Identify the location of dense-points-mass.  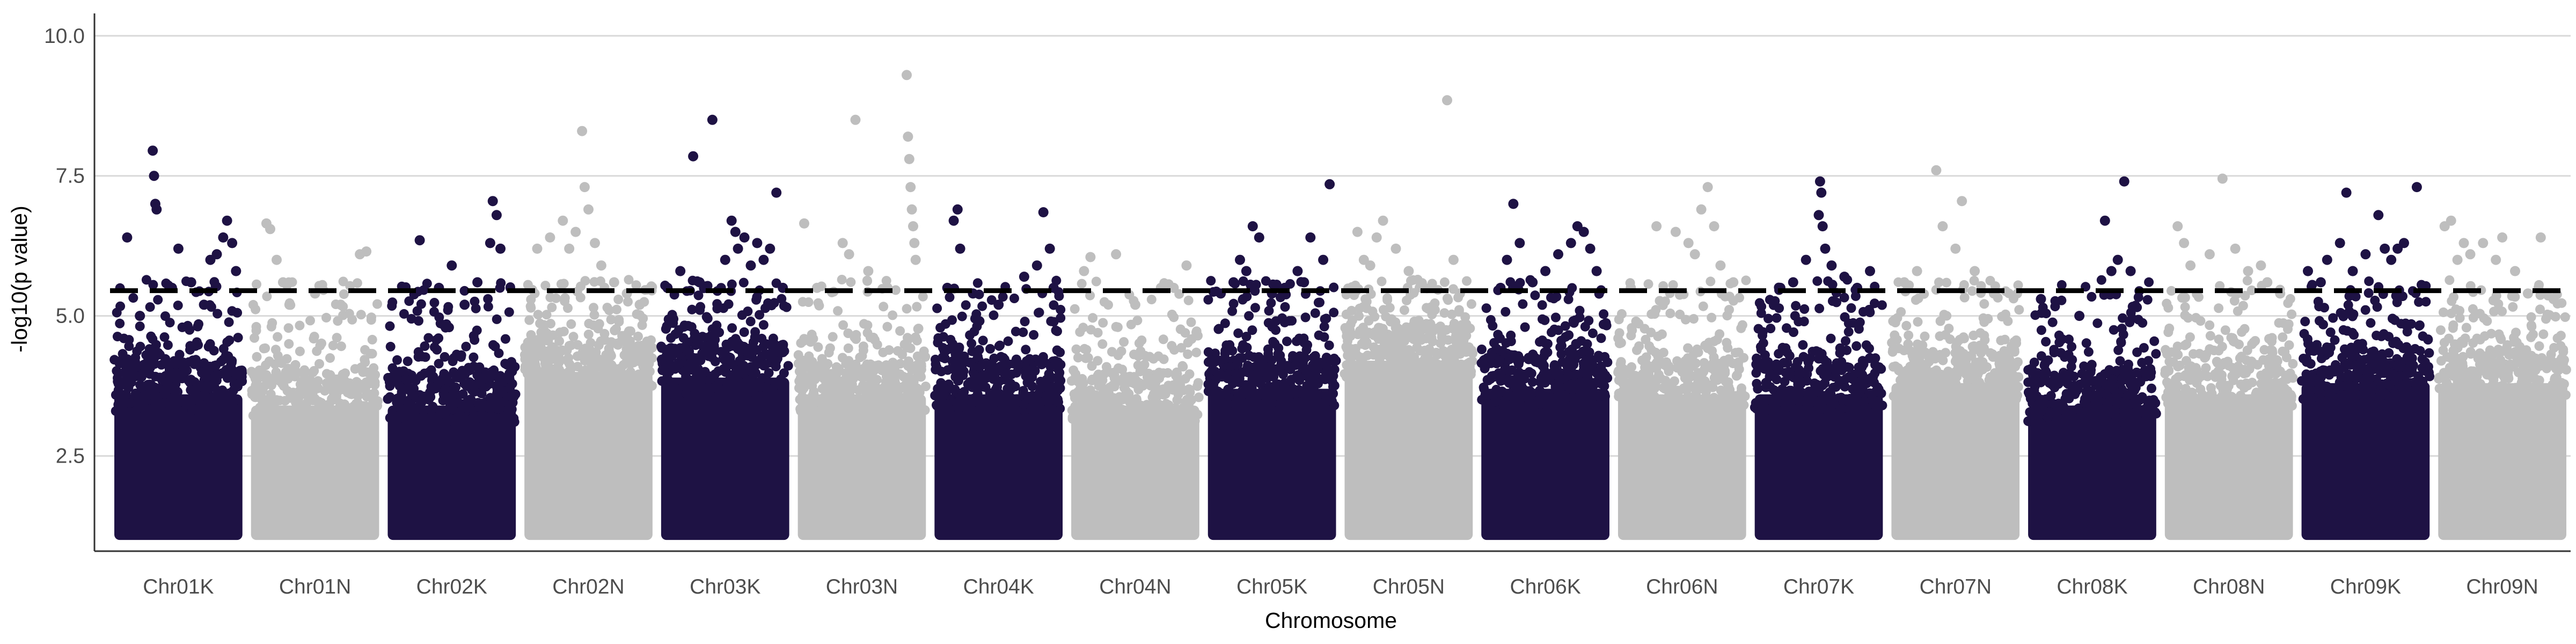
(1818, 467).